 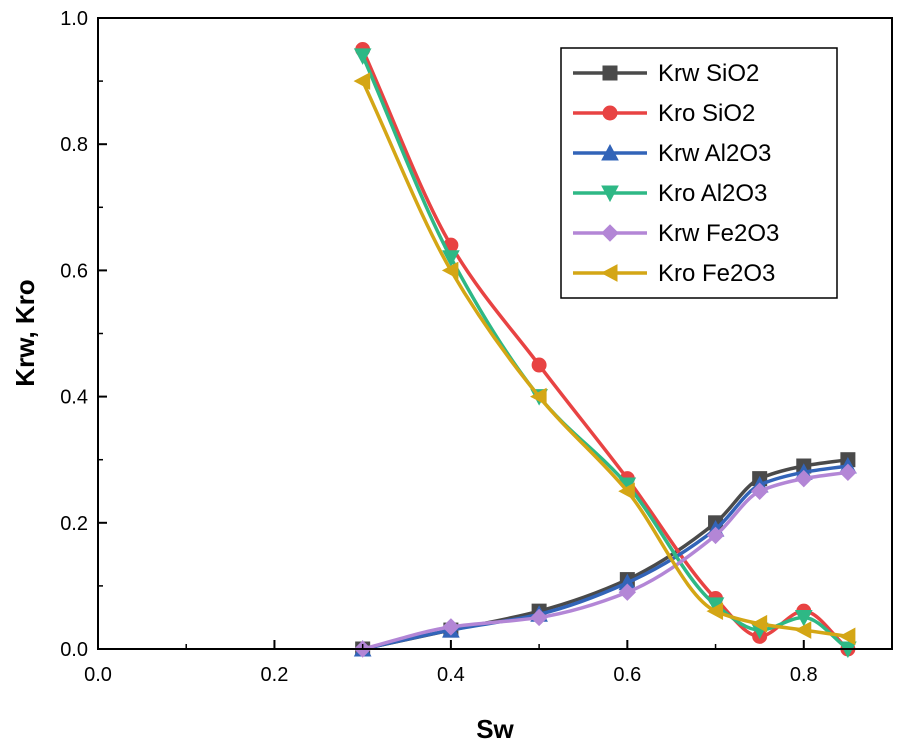 I want to click on legend-entry-krw-fe2o3: Krw Fe2O3, so click(x=676, y=233).